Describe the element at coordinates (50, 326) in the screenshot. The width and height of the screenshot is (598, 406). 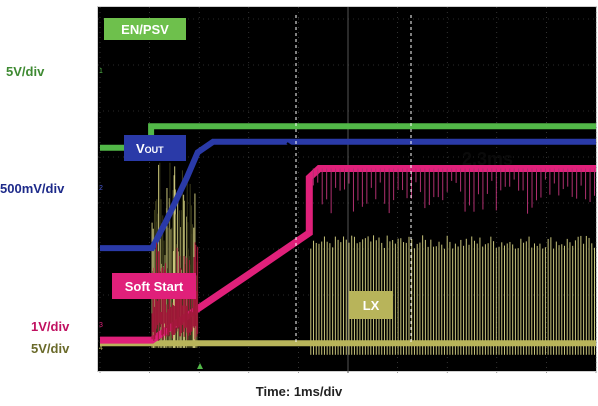
I see `scale-soft-start: 1V/div` at that location.